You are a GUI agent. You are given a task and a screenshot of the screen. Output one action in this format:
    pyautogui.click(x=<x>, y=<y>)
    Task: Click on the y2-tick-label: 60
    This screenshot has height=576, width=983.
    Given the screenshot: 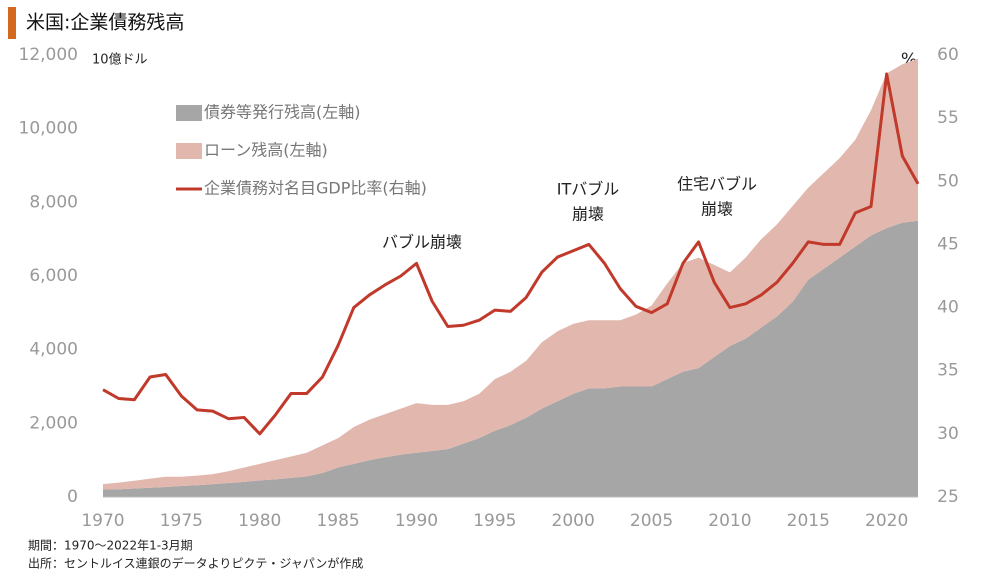 What is the action you would take?
    pyautogui.click(x=948, y=55)
    